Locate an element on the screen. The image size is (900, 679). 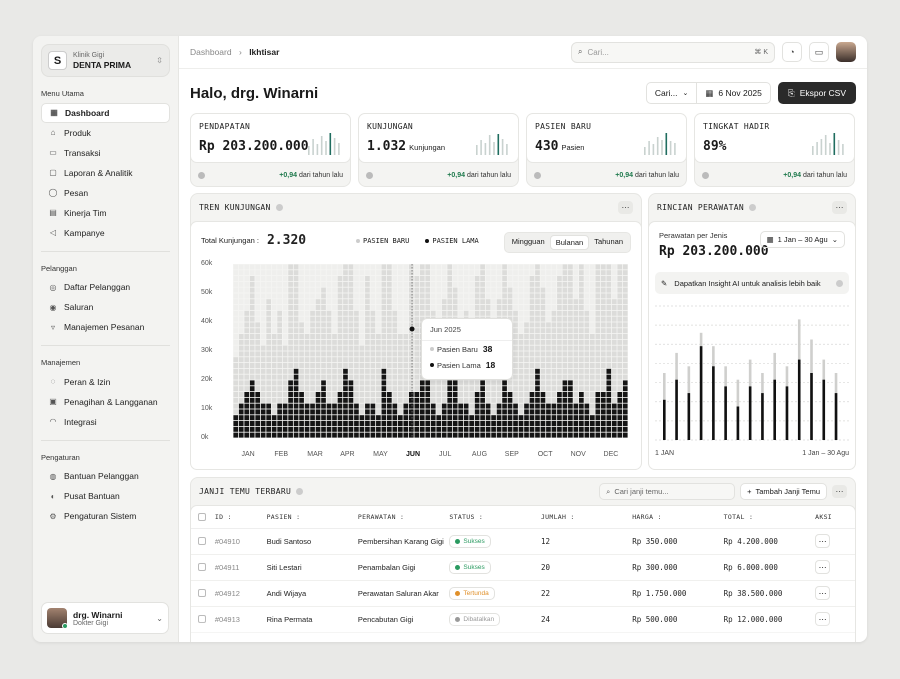
top-avatar is located at coordinates (846, 52).